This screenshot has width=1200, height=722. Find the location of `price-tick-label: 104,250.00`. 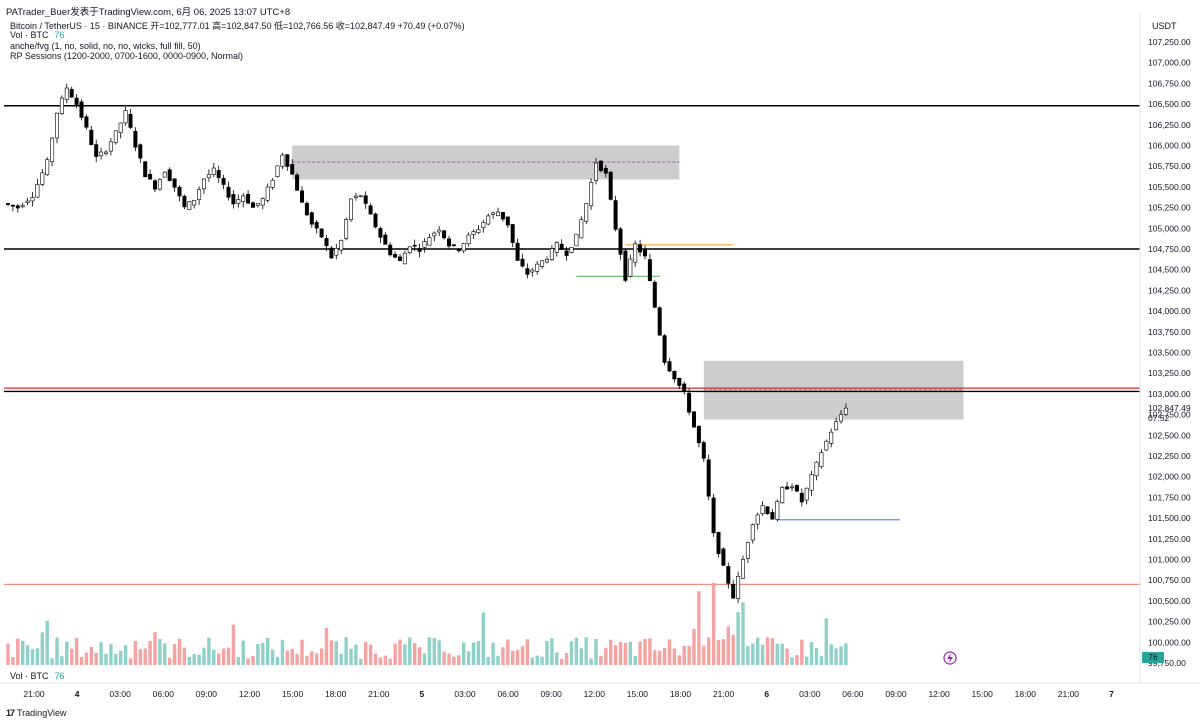

price-tick-label: 104,250.00 is located at coordinates (1169, 290).